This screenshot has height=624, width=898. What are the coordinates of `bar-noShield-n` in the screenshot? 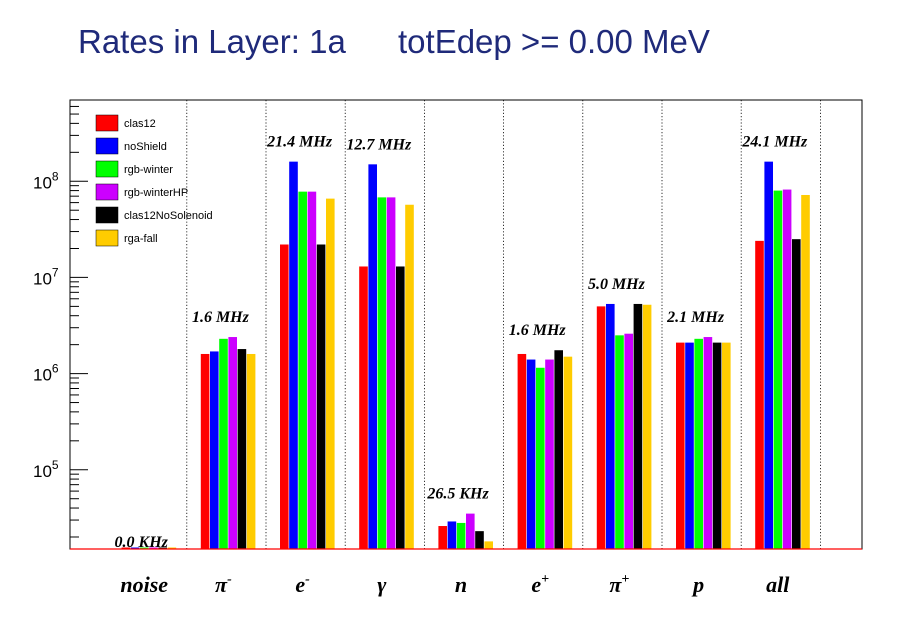 It's located at (452, 535).